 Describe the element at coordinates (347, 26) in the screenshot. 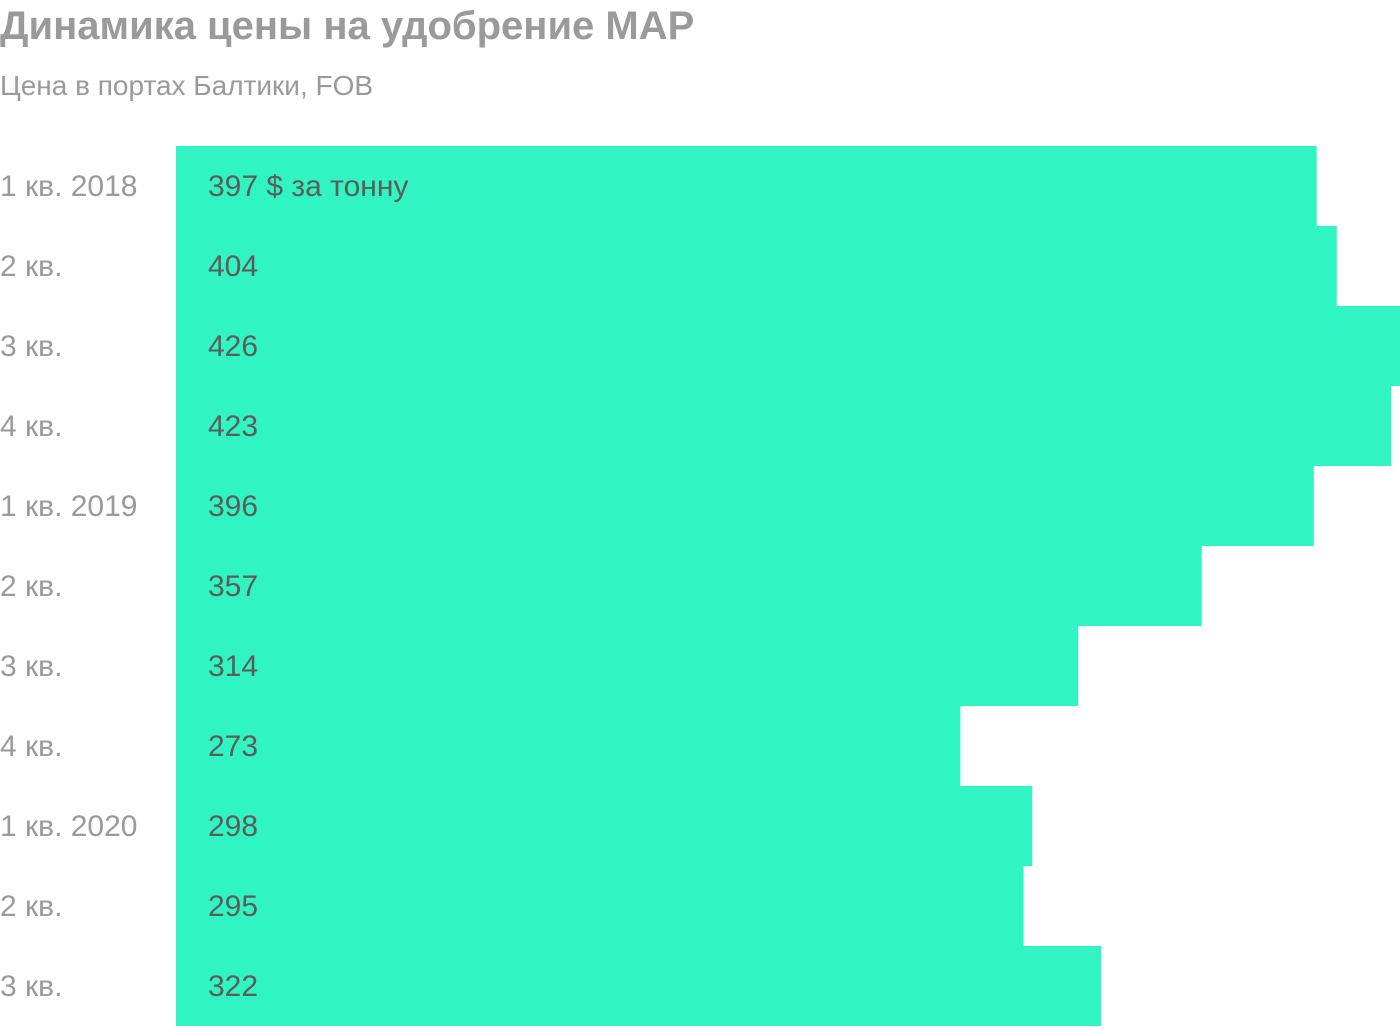

I see `chart-title: Динамика цены на удобрение MAP` at that location.